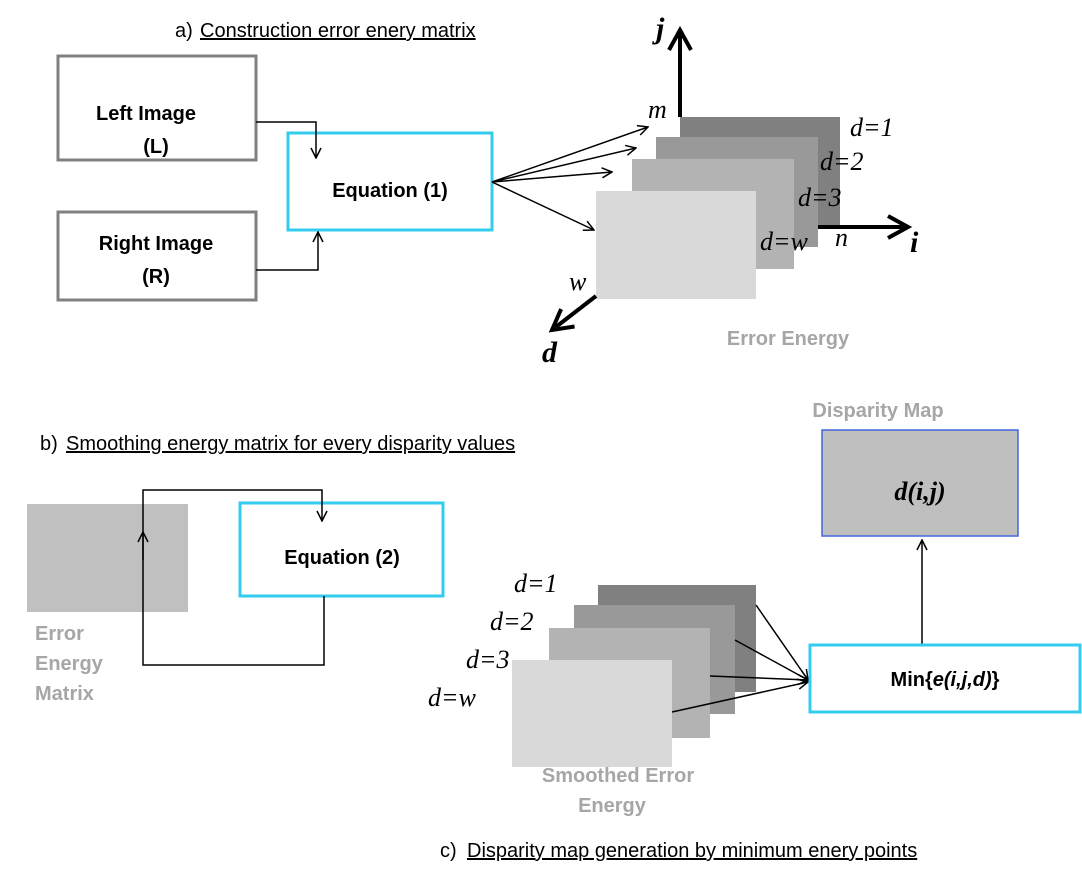 This screenshot has height=890, width=1082. What do you see at coordinates (914, 242) in the screenshot?
I see `axis-label: i` at bounding box center [914, 242].